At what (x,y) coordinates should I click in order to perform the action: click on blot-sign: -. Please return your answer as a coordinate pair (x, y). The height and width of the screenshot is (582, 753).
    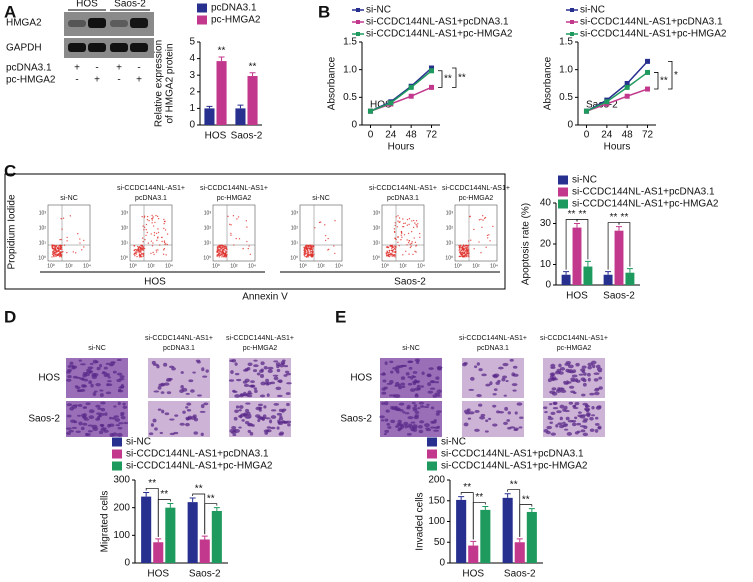
    Looking at the image, I should click on (96, 68).